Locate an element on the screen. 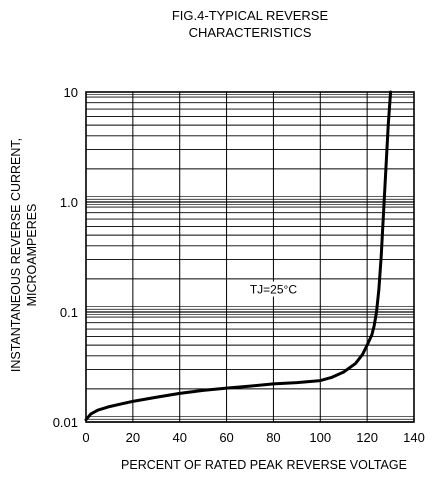 This screenshot has height=479, width=443. x-tick-label: 0 is located at coordinates (85, 437).